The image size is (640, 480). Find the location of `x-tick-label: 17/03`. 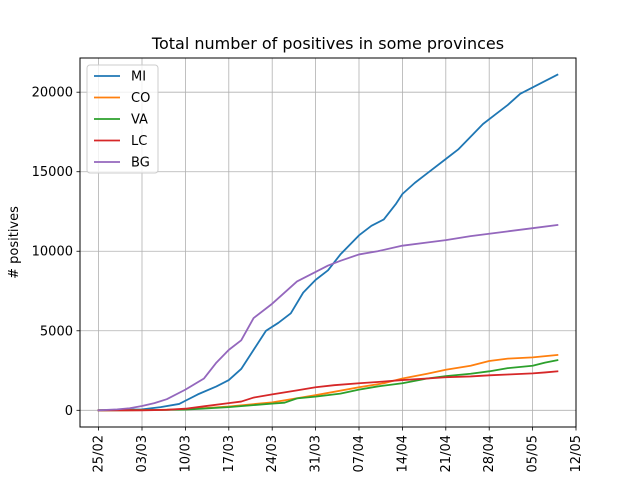

x-tick-label: 17/03 is located at coordinates (229, 453).